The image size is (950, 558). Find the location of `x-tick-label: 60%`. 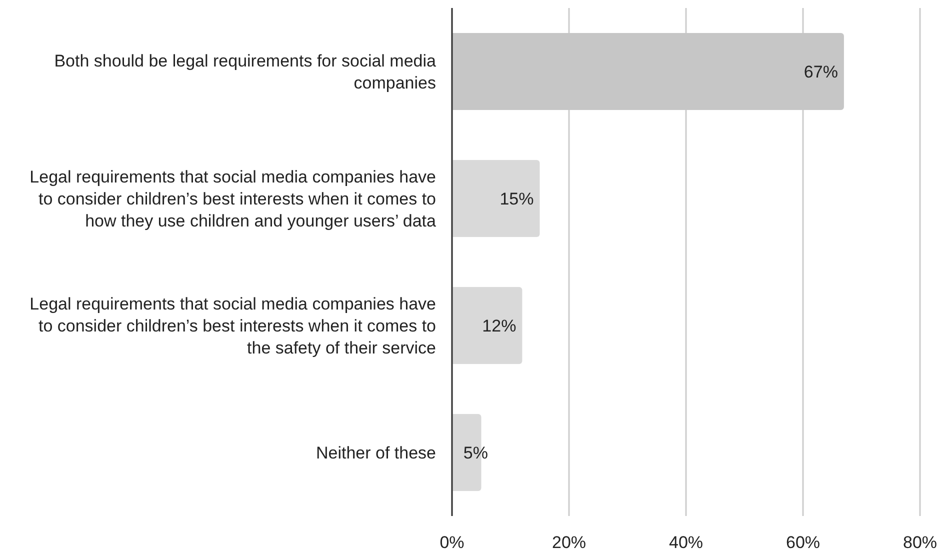

x-tick-label: 60% is located at coordinates (803, 542).